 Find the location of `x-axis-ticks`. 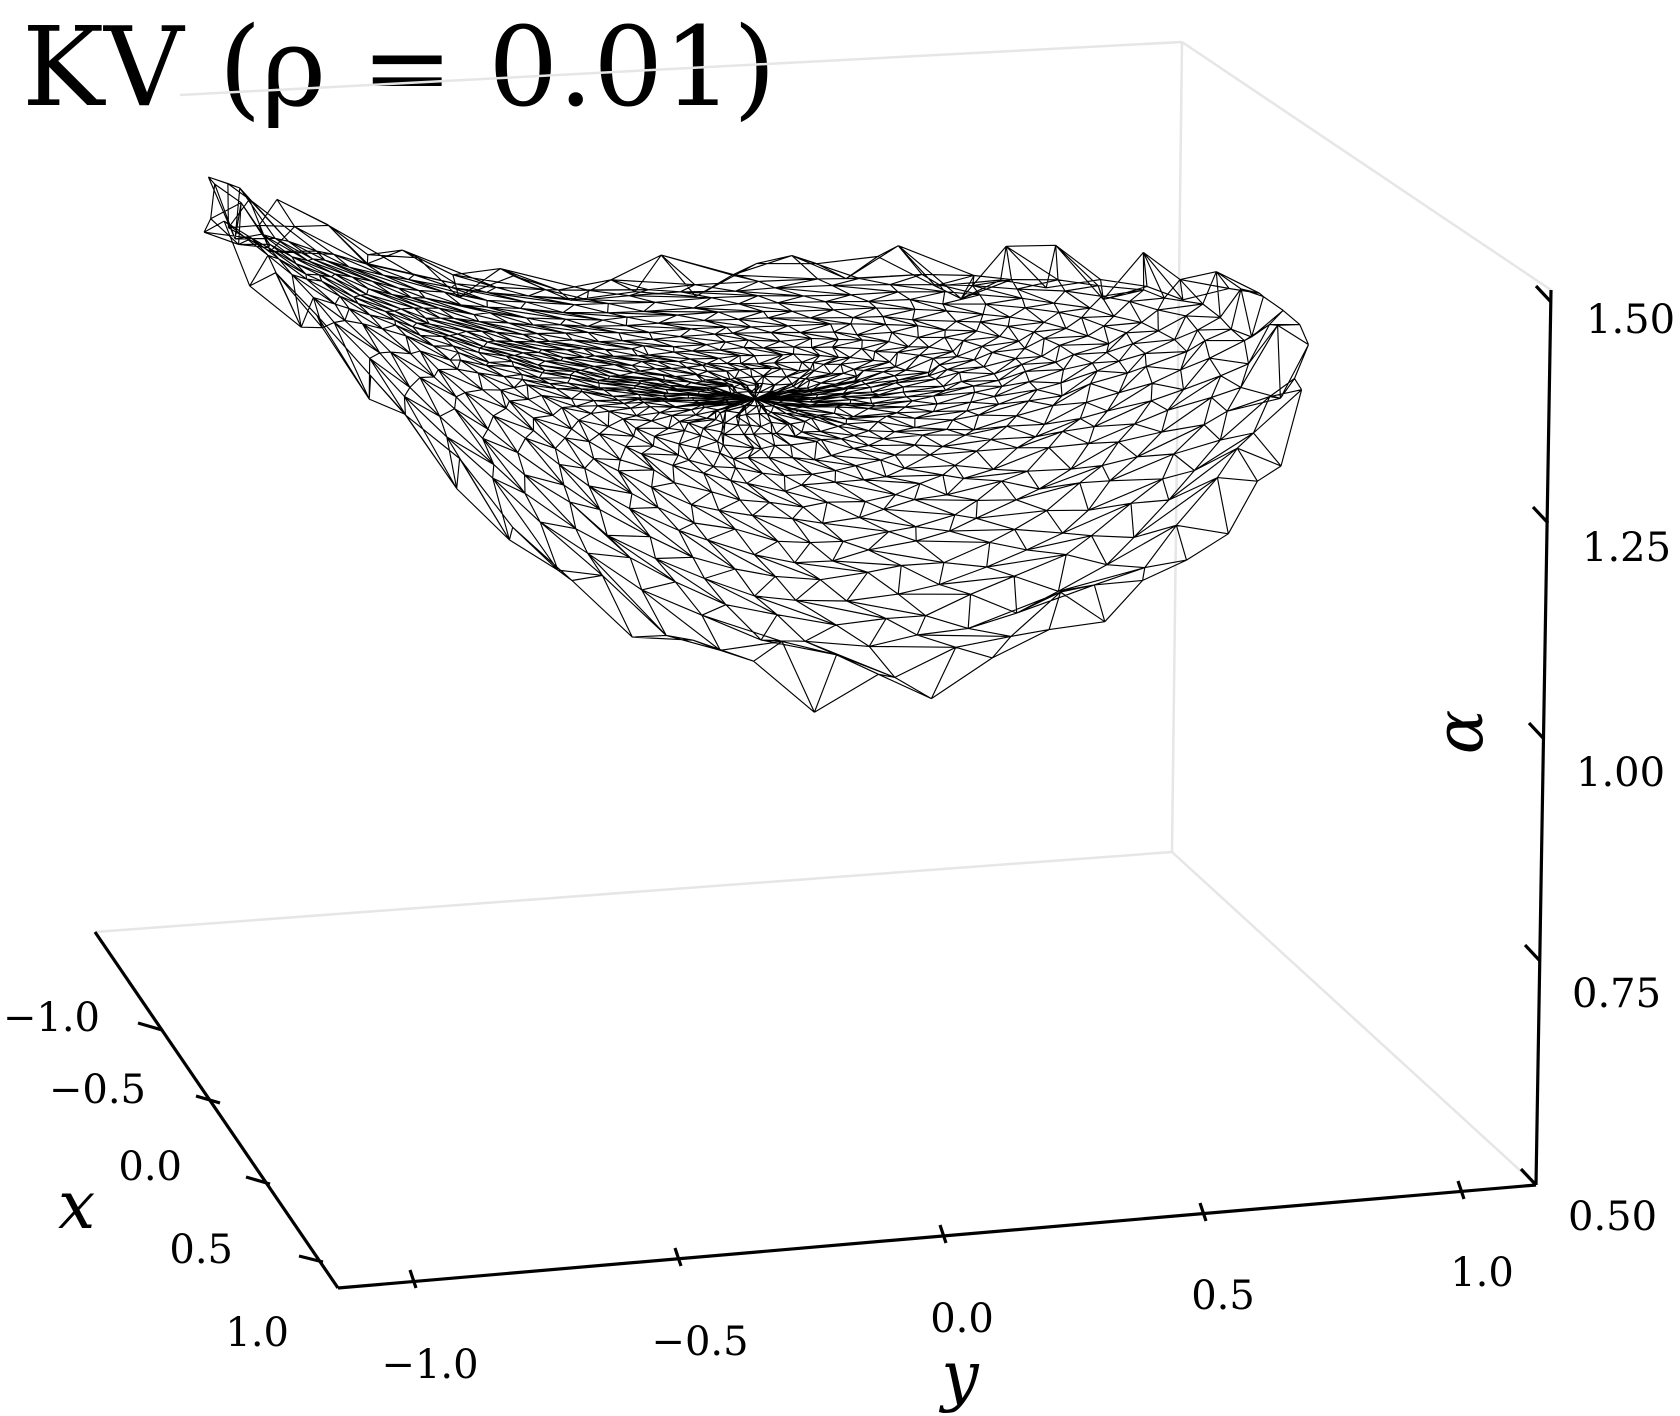

x-axis-ticks is located at coordinates (230, 1142).